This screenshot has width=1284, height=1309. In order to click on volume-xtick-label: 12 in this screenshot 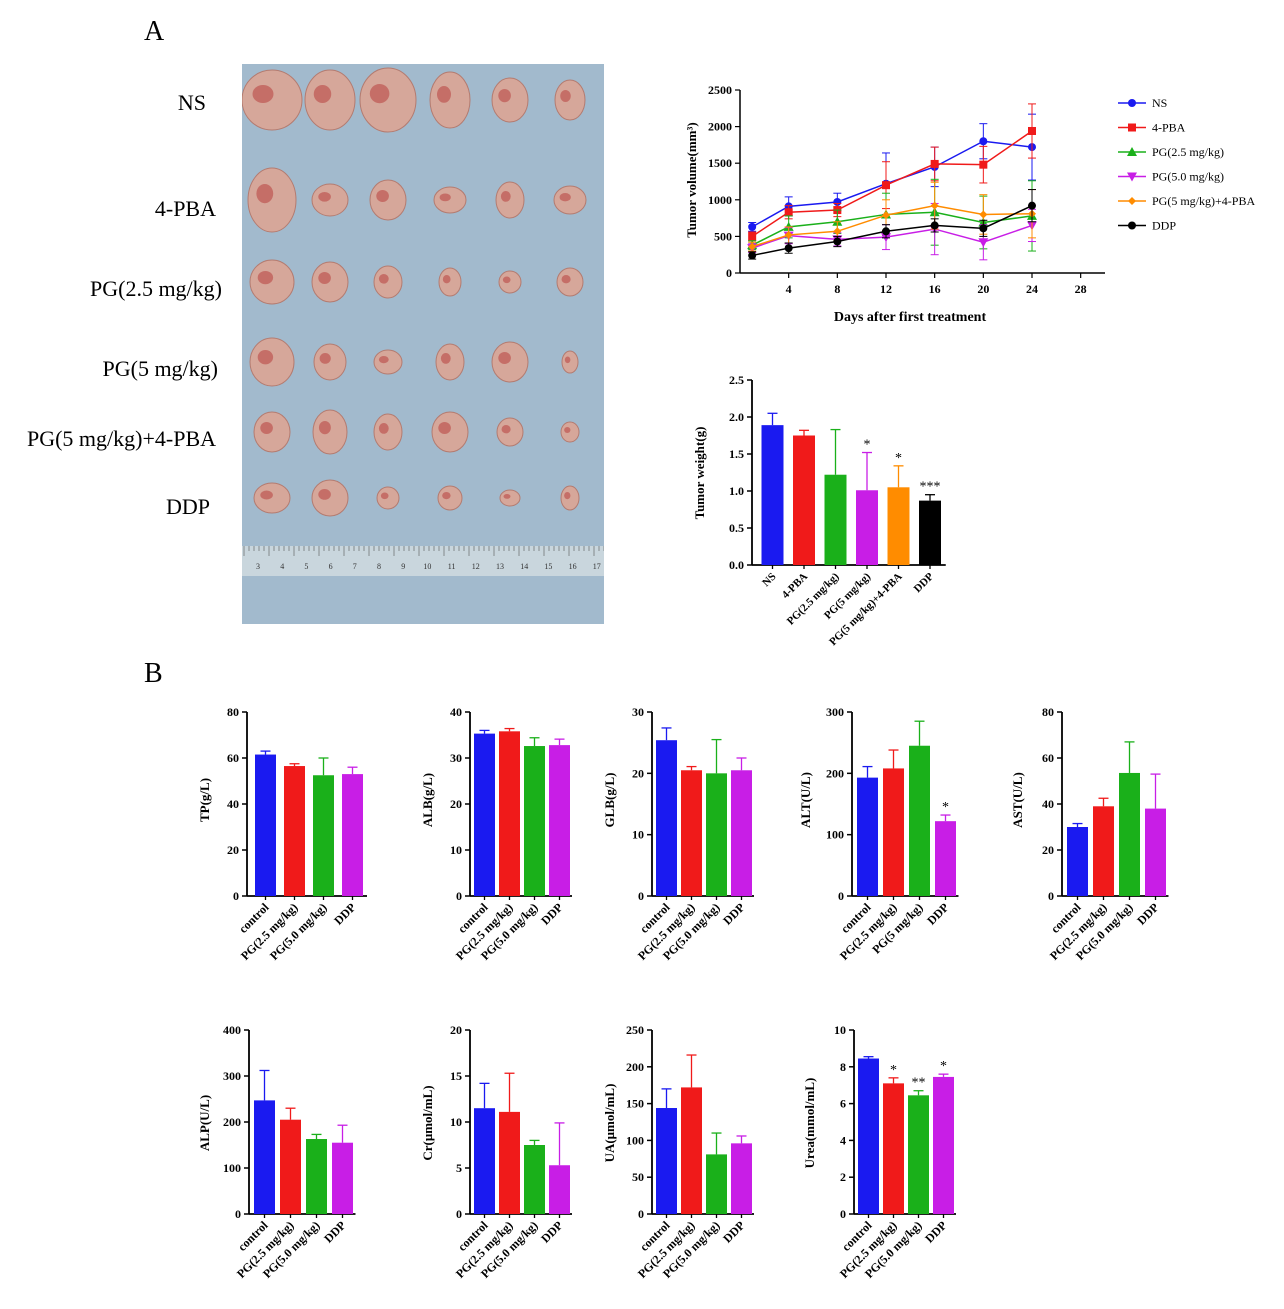, I will do `click(886, 289)`.